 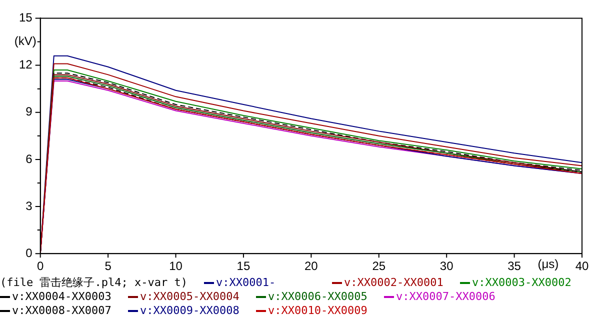 What do you see at coordinates (29, 205) in the screenshot?
I see `y-tick-label: 3` at bounding box center [29, 205].